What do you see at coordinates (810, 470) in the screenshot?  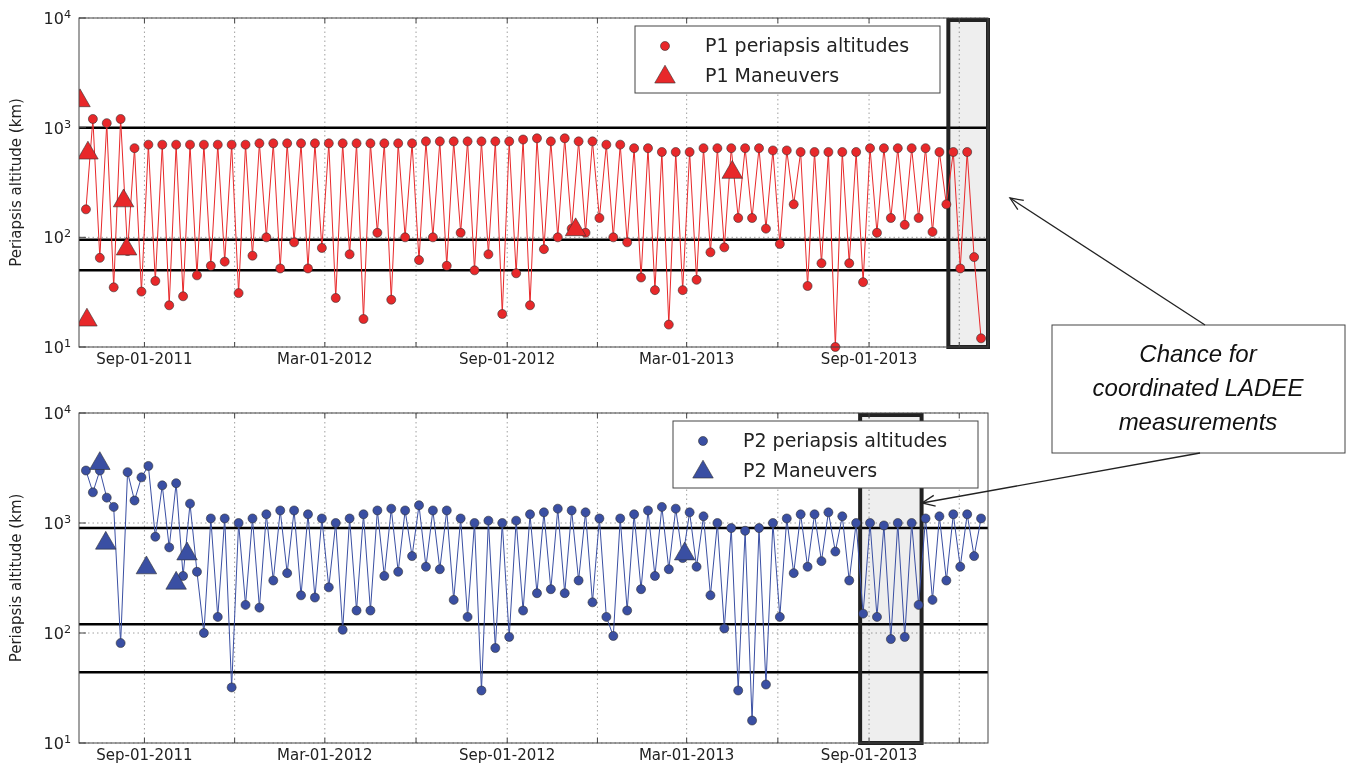 I see `legend-label: P2 Maneuvers` at bounding box center [810, 470].